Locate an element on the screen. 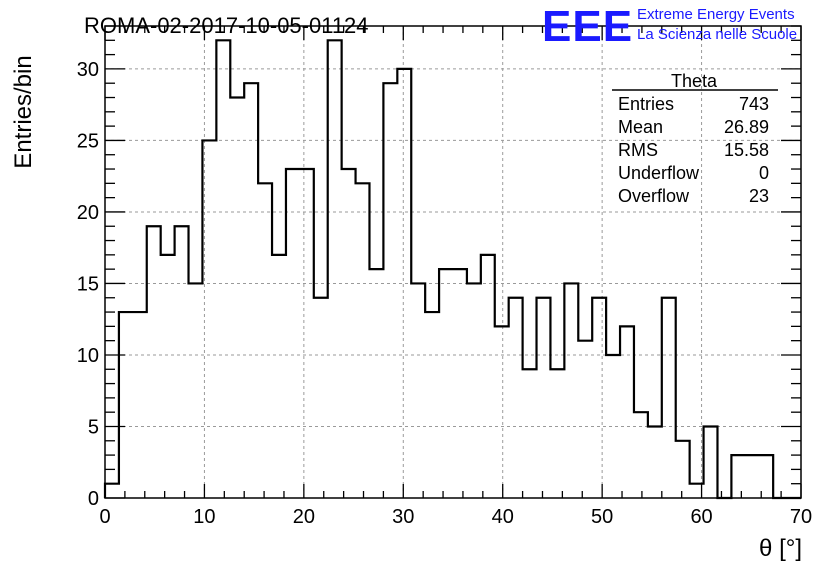 The image size is (836, 572). x-tick-label: 0 is located at coordinates (104, 517).